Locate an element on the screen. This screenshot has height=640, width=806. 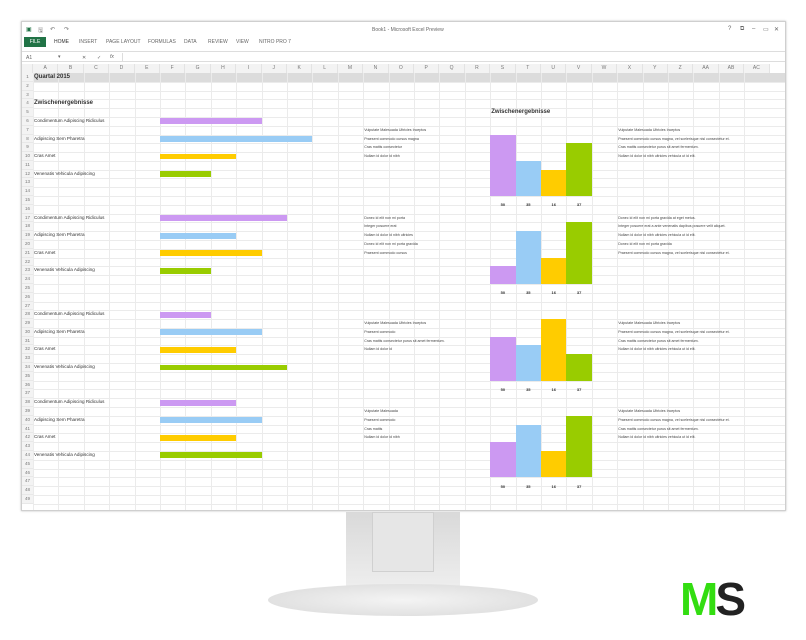
restore-icon: ▭ is located at coordinates (766, 30).